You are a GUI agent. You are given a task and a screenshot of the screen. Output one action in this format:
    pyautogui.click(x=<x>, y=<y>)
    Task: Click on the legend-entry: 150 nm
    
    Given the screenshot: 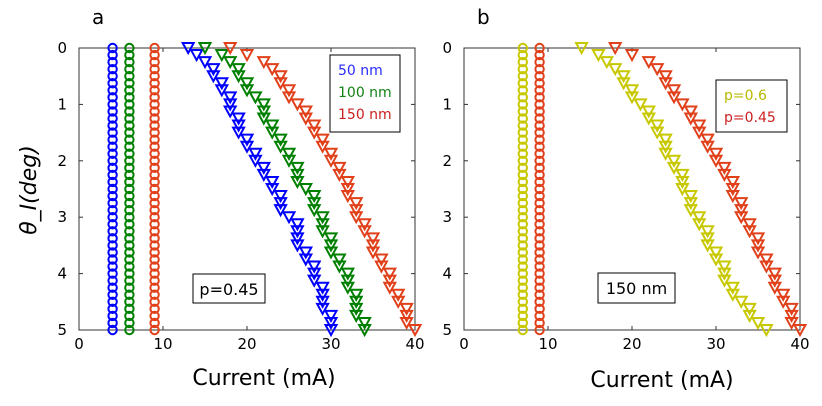 What is the action you would take?
    pyautogui.click(x=365, y=115)
    